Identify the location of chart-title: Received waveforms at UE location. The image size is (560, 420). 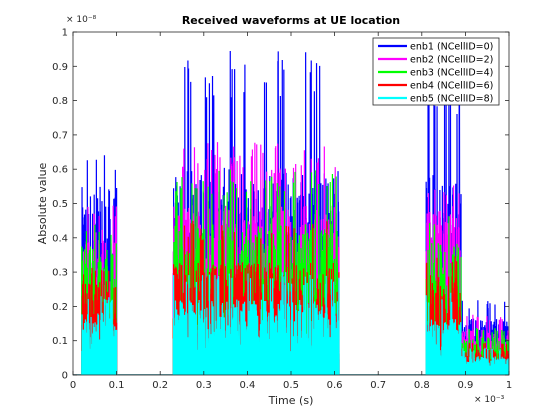
(291, 20).